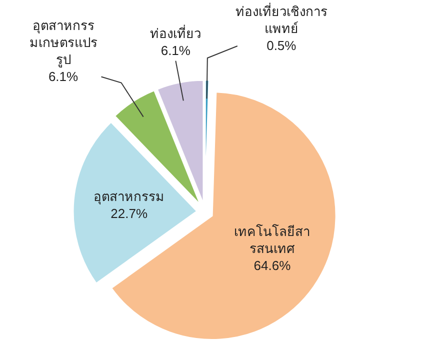 Image resolution: width=435 pixels, height=346 pixels. Describe the element at coordinates (129, 214) in the screenshot. I see `data-label: 22.7%` at that location.